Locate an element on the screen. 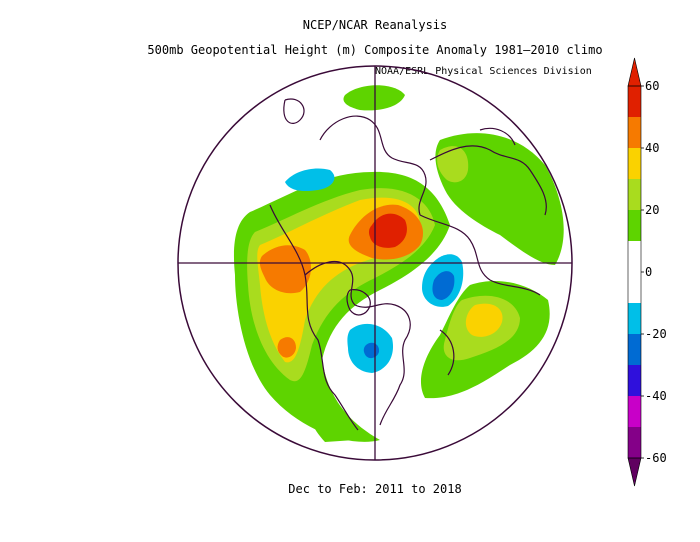 Image resolution: width=700 pixels, height=542 pixels. colorbar-tick-label-4: -20 is located at coordinates (656, 334).